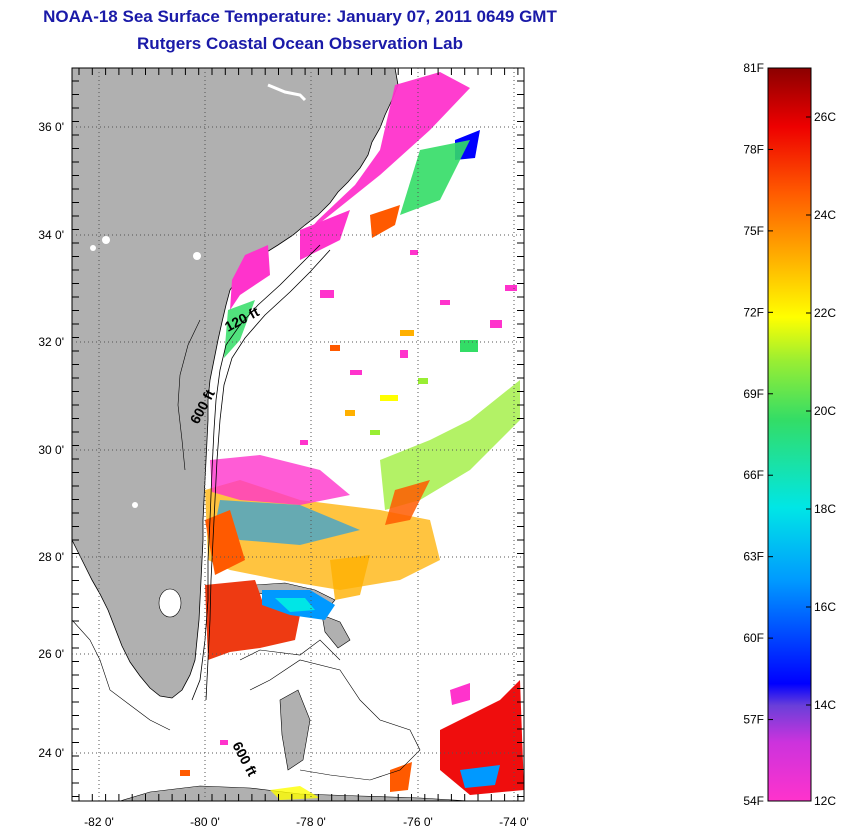 This screenshot has height=832, width=849. I want to click on lon-tick-label: -76 0', so click(418, 822).